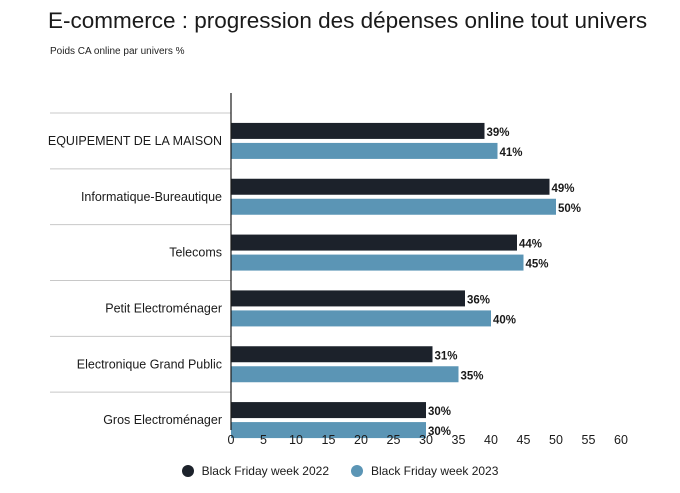 The image size is (680, 493). I want to click on legend-item-2023: Black Friday week 2023, so click(424, 471).